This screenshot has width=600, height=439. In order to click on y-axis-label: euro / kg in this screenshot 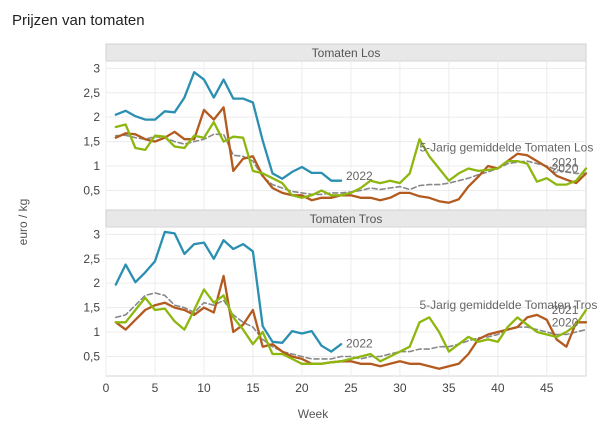, I will do `click(23, 222)`.